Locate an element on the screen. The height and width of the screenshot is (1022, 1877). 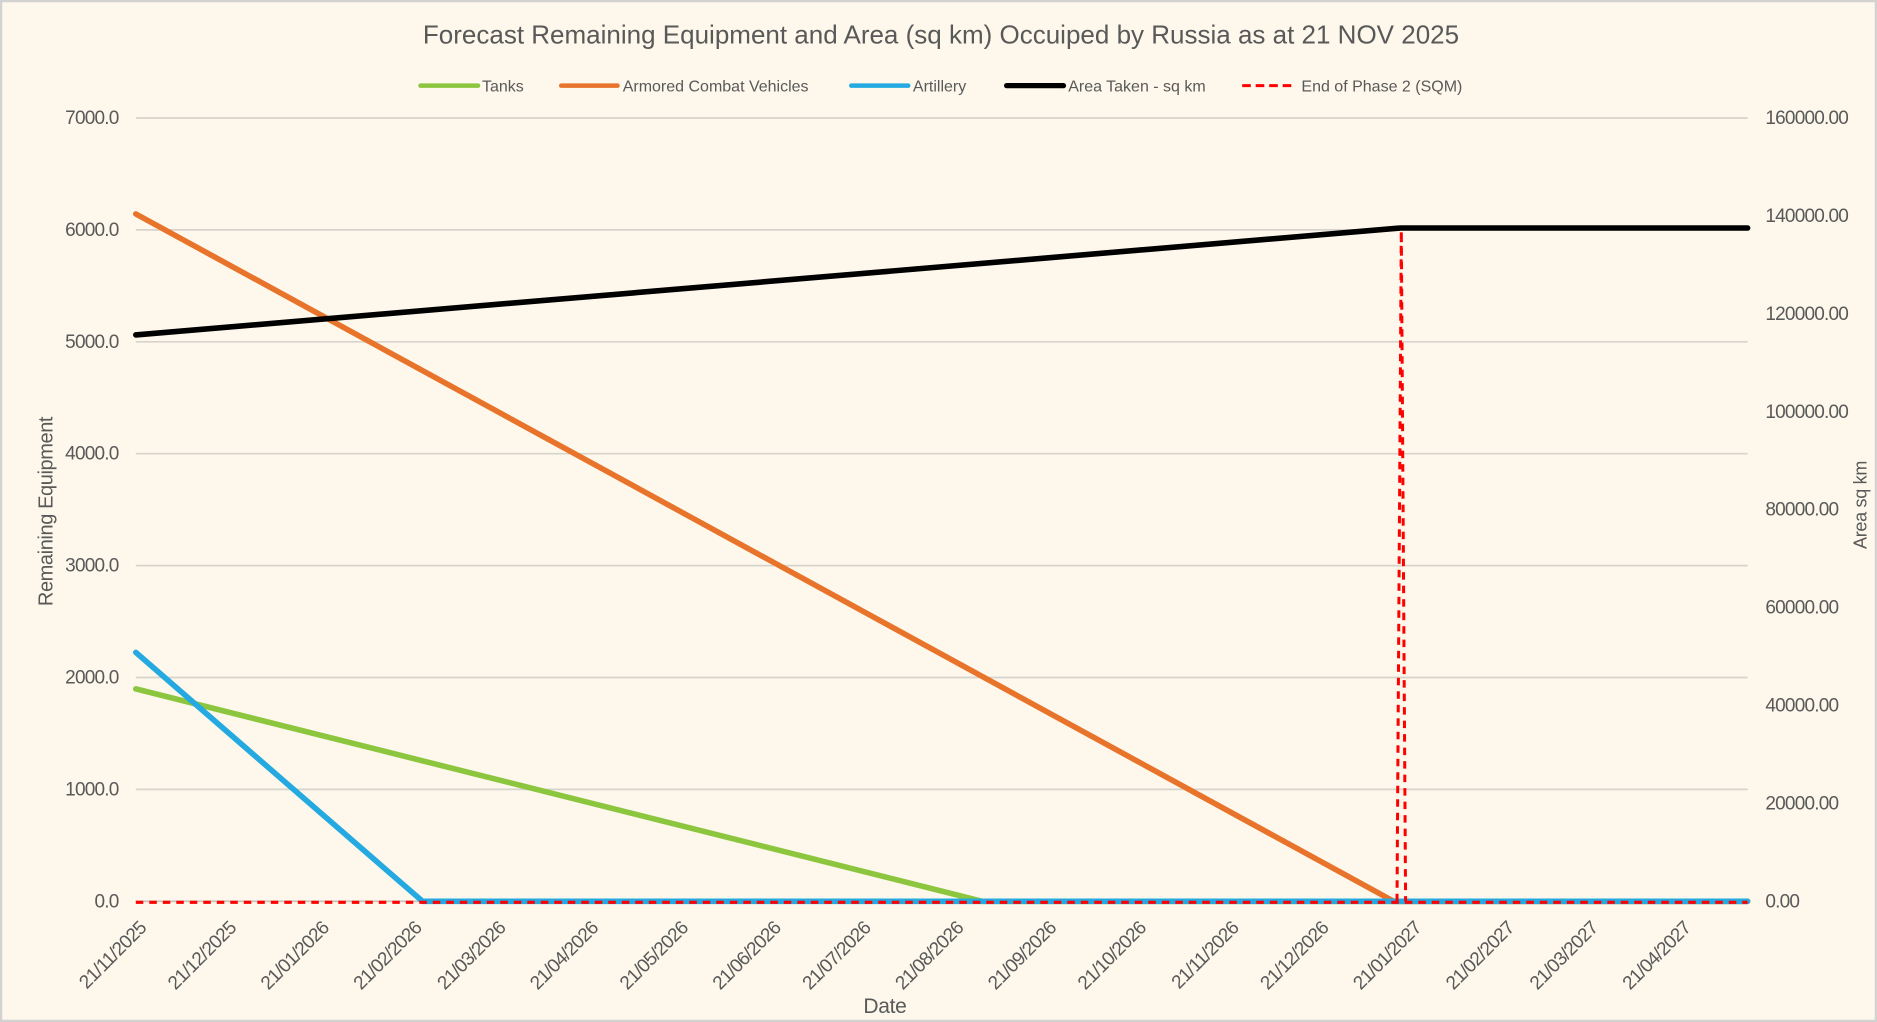
svg-text: Area Taken - sq km is located at coordinates (1137, 86).